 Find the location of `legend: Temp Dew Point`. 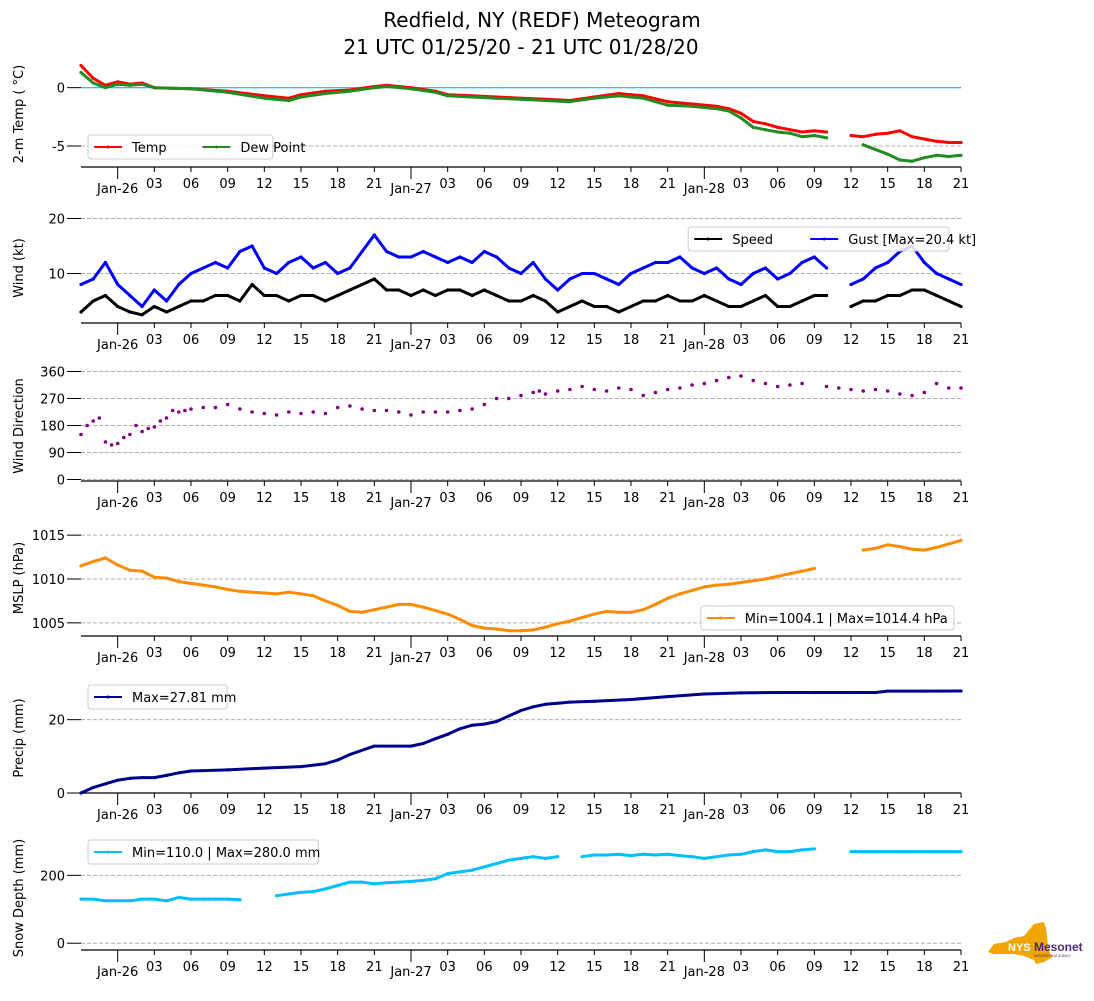

legend: Temp Dew Point is located at coordinates (196, 147).